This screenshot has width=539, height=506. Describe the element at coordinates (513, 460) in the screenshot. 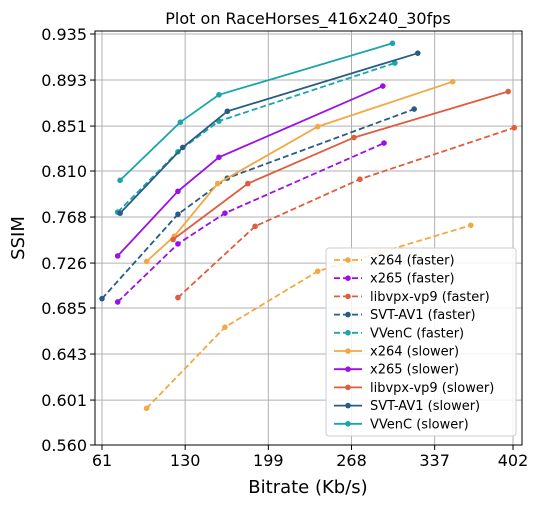

I see `x-tick-label: 402` at that location.